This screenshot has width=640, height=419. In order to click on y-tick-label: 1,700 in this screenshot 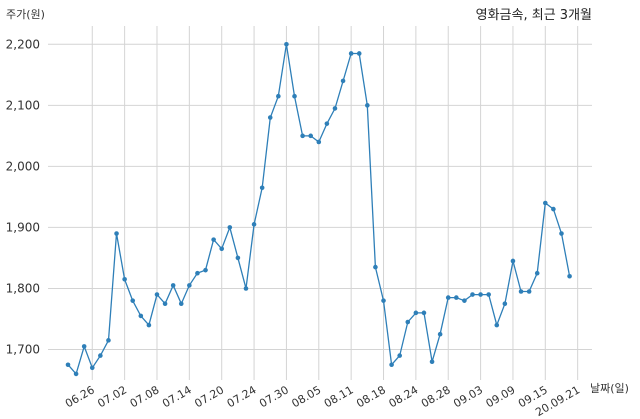, I will do `click(23, 349)`.